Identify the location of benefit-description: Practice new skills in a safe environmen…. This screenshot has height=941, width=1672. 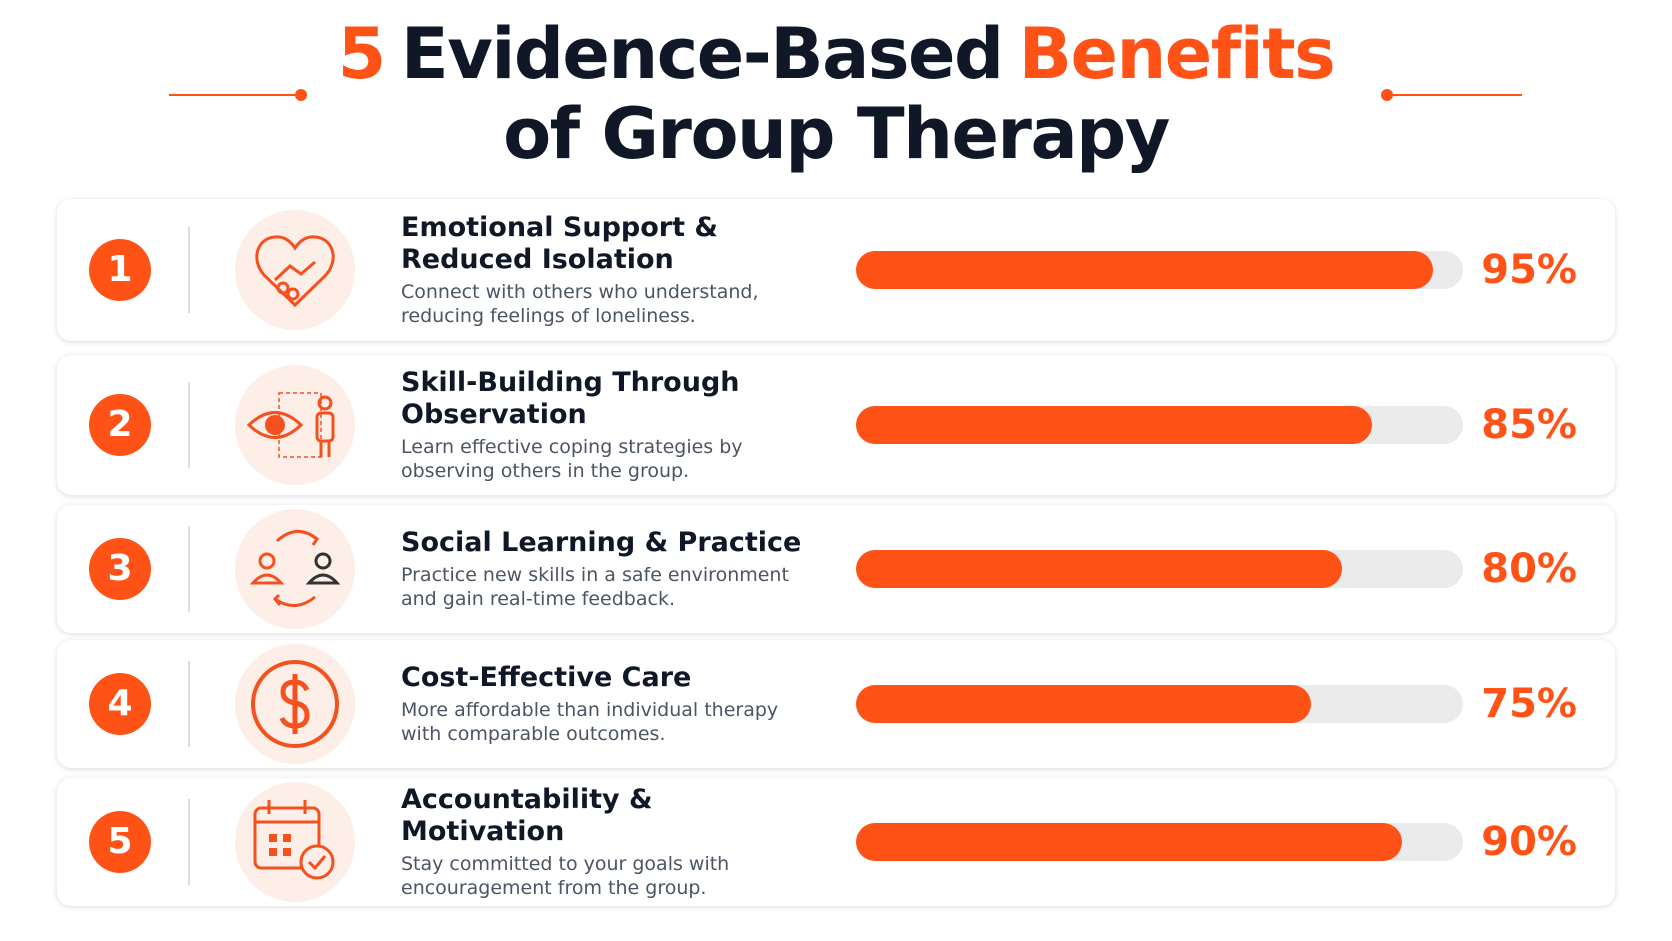
(595, 587).